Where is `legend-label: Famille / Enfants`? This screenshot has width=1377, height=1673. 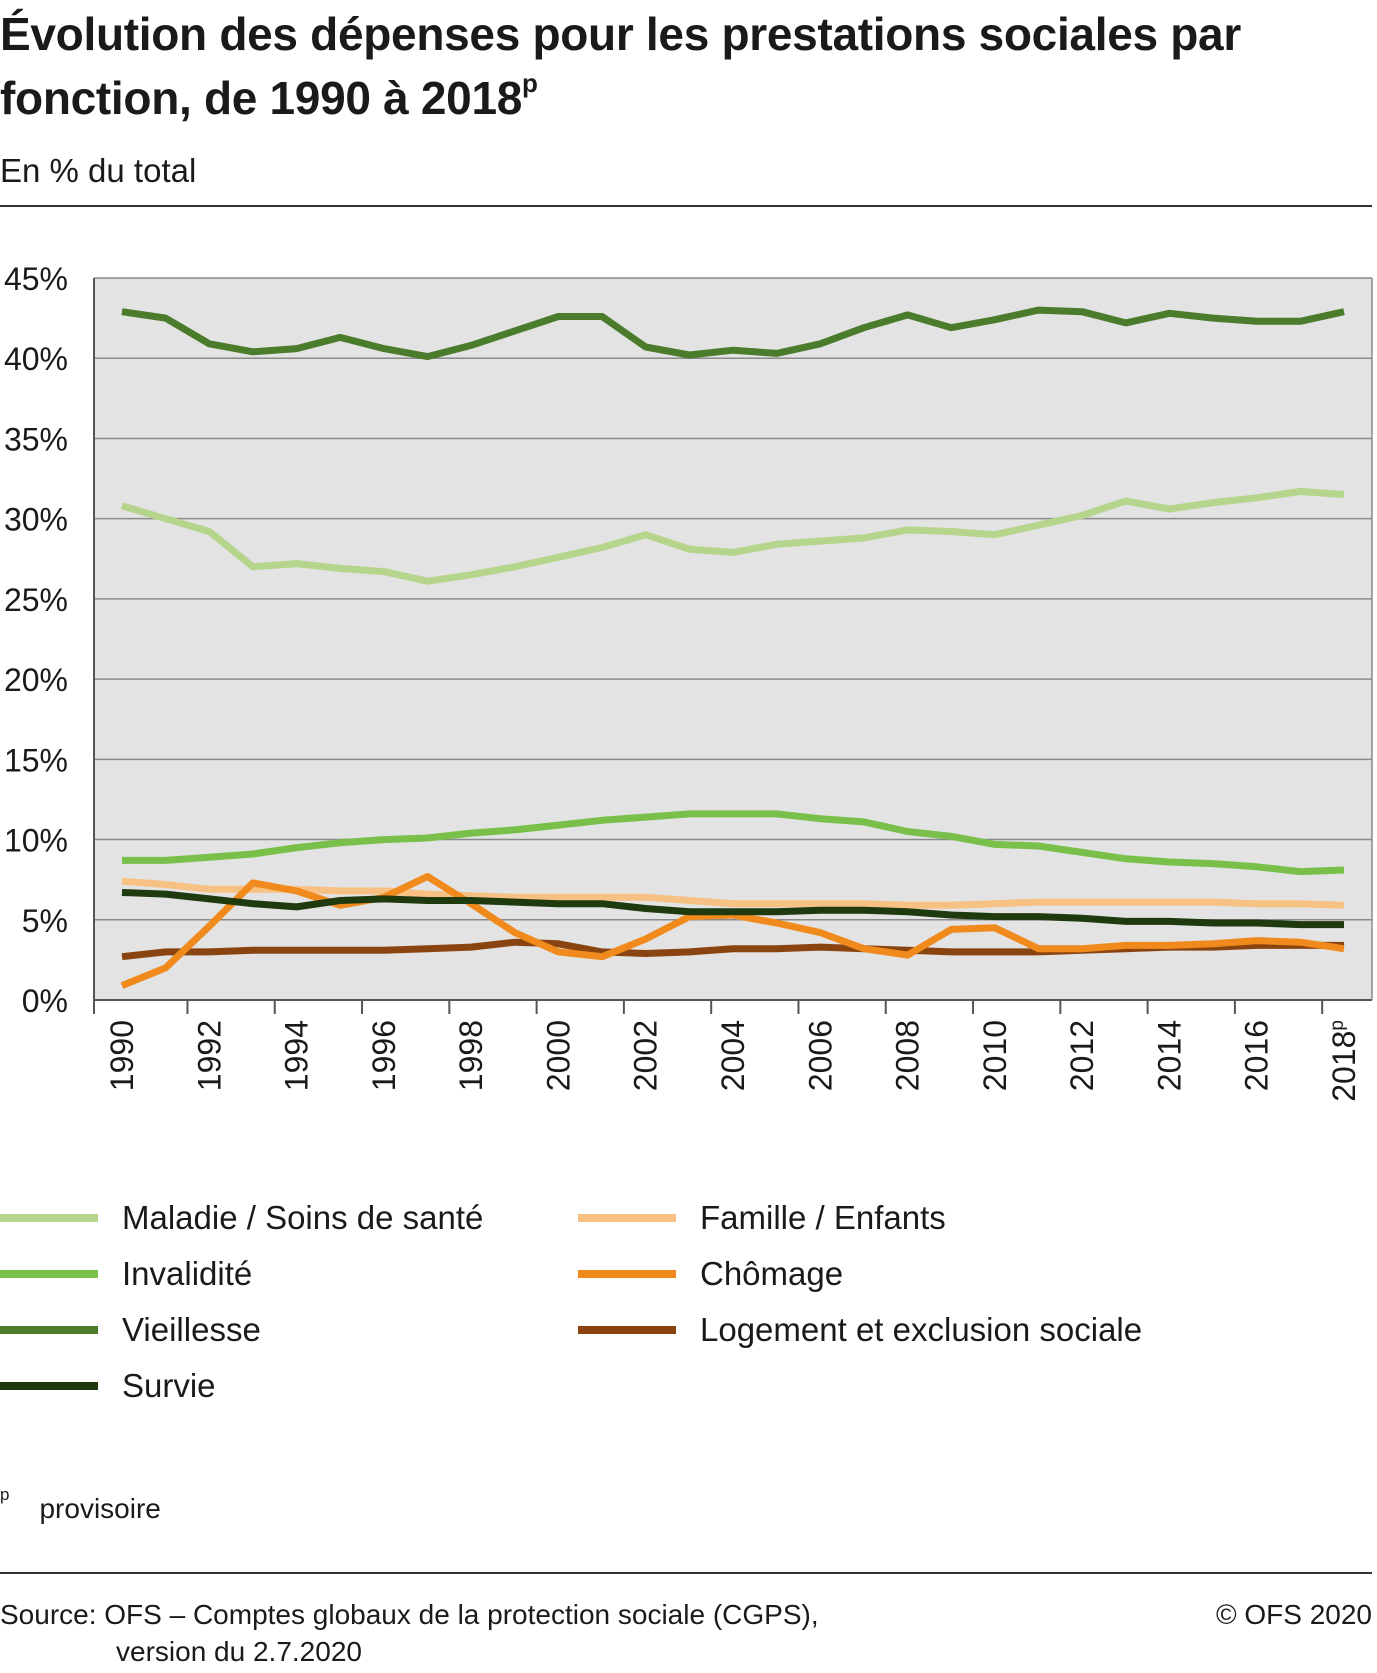
legend-label: Famille / Enfants is located at coordinates (823, 1217).